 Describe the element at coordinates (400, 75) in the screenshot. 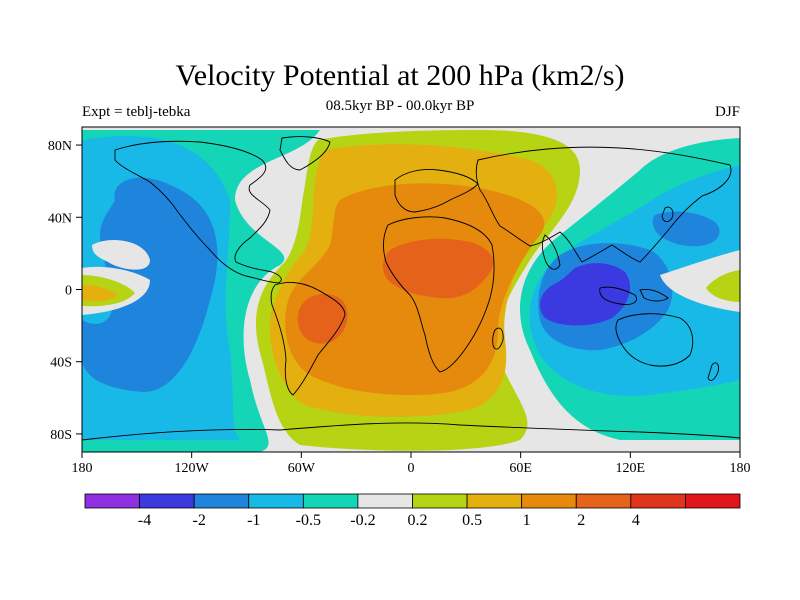

I see `map-title: Velocity Potential at 200 hPa (km2/s)` at that location.